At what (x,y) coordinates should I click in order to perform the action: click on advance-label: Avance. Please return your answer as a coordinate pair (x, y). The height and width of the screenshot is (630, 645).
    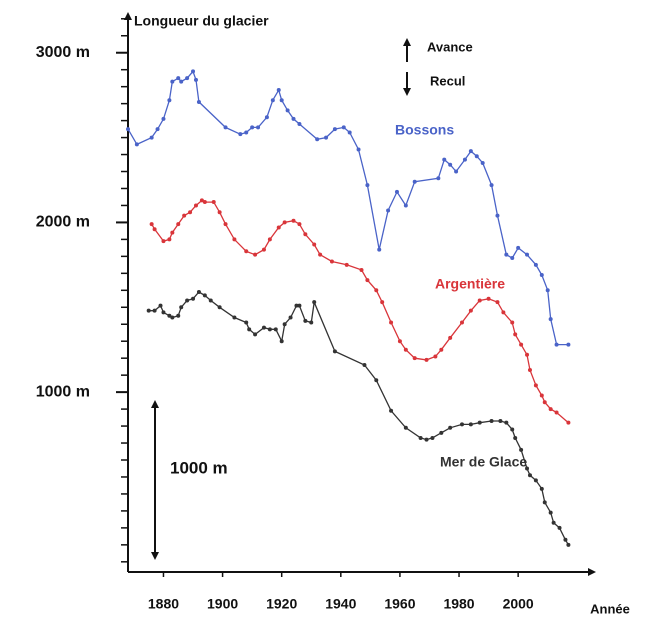
    Looking at the image, I should click on (450, 46).